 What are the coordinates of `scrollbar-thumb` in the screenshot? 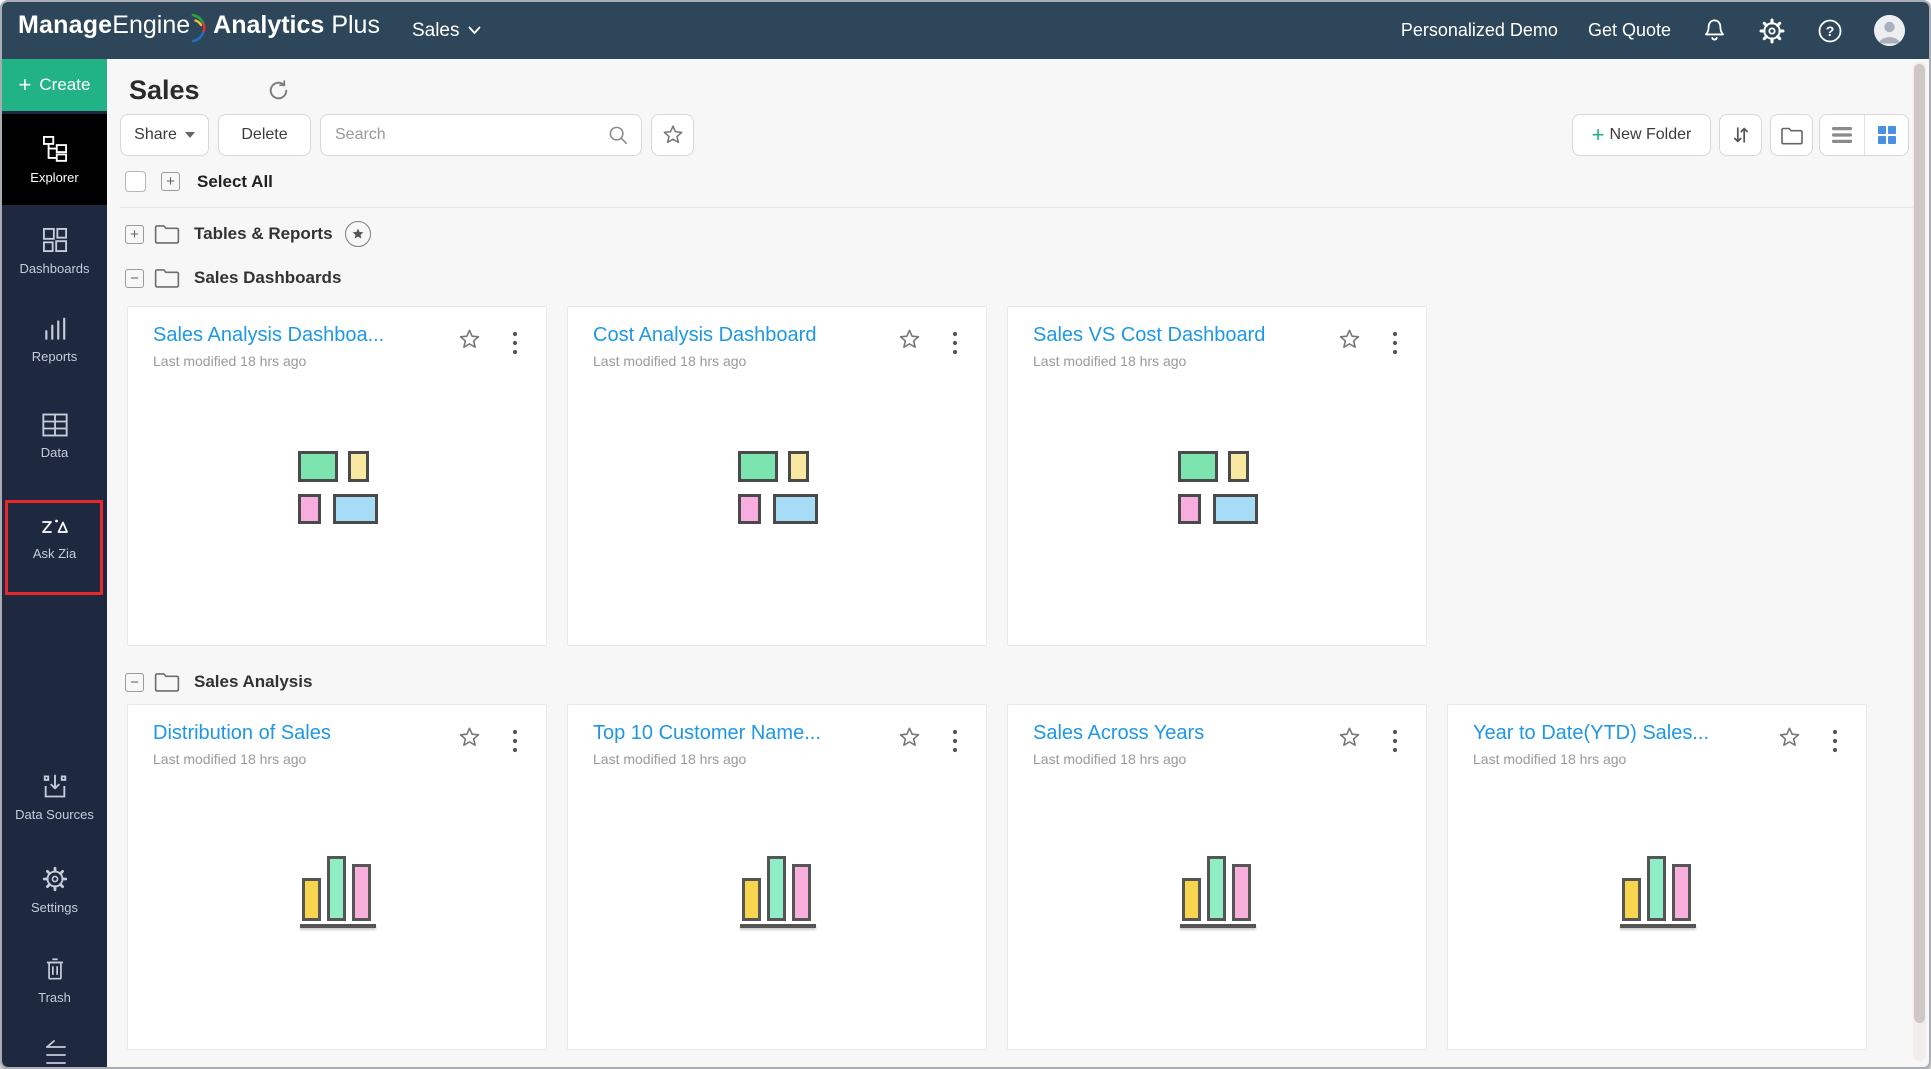 It's located at (1919, 544).